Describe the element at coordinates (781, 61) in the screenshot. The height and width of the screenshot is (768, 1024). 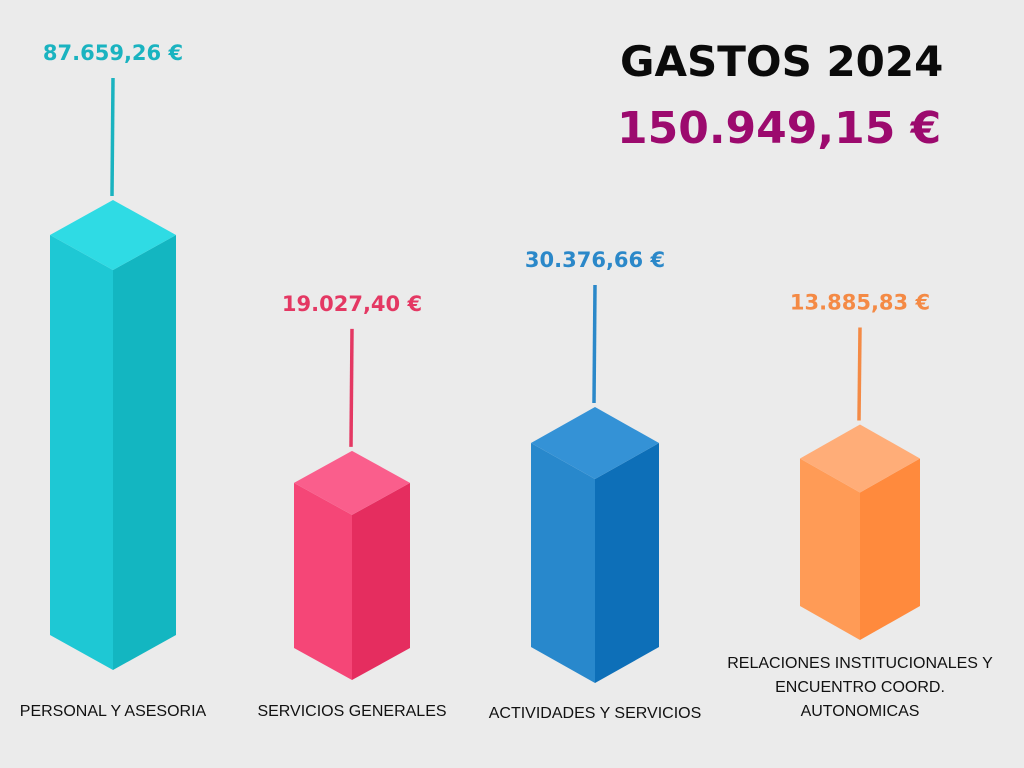
I see `chart-title: GASTOS 2024` at that location.